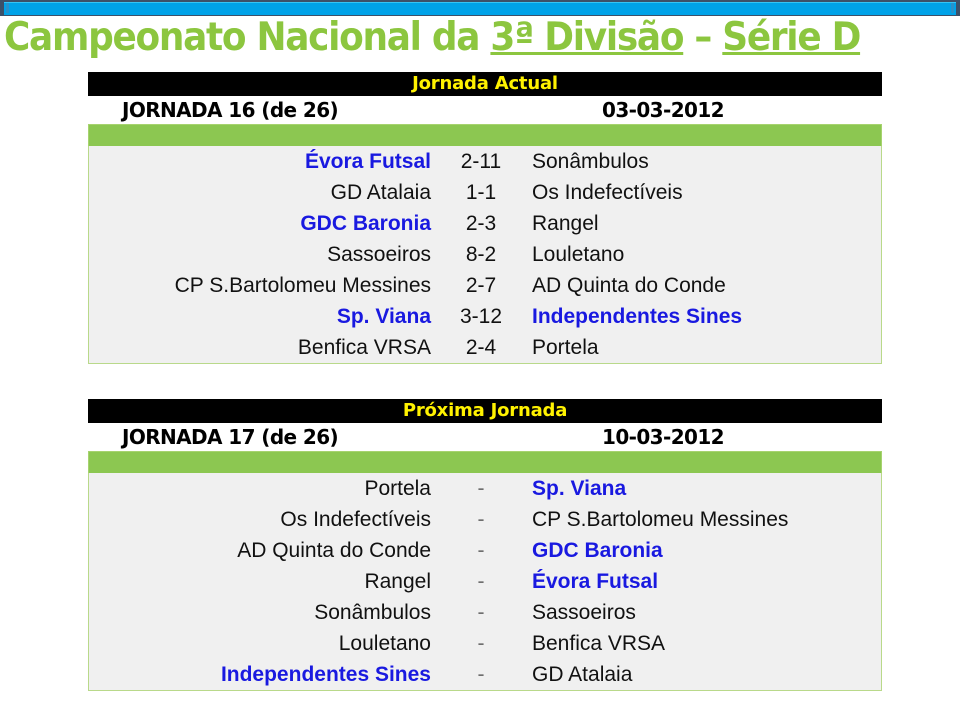 This screenshot has height=720, width=960. Describe the element at coordinates (334, 550) in the screenshot. I see `home-team: AD Quinta do Conde` at that location.